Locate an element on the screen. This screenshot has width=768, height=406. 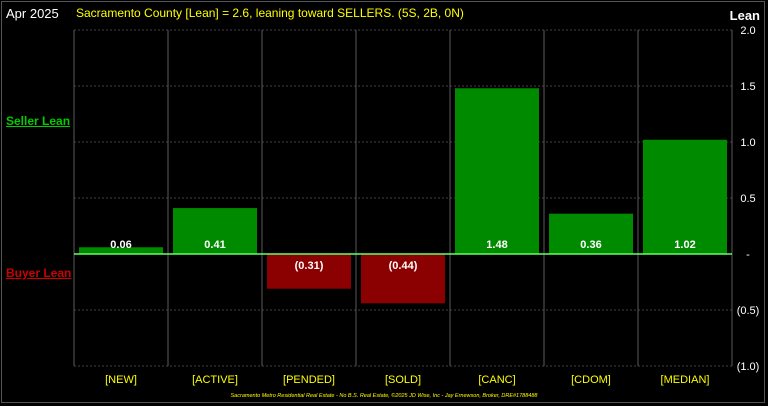
category-label: [NEW] is located at coordinates (121, 380).